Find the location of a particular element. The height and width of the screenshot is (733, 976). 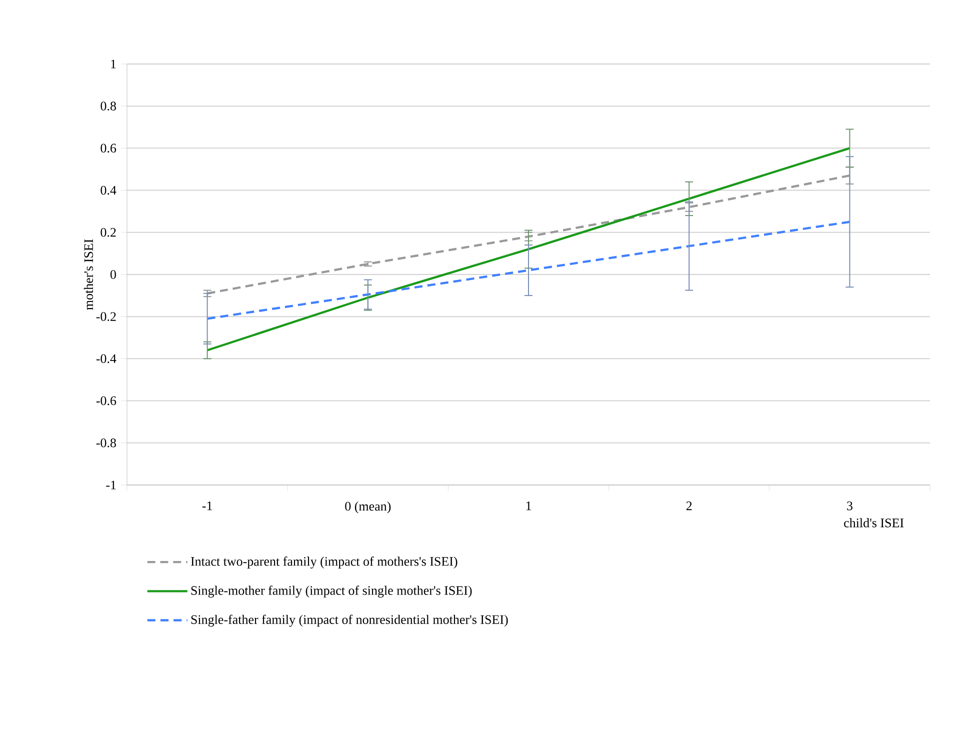

y-tick-label: -0.8 is located at coordinates (106, 443).